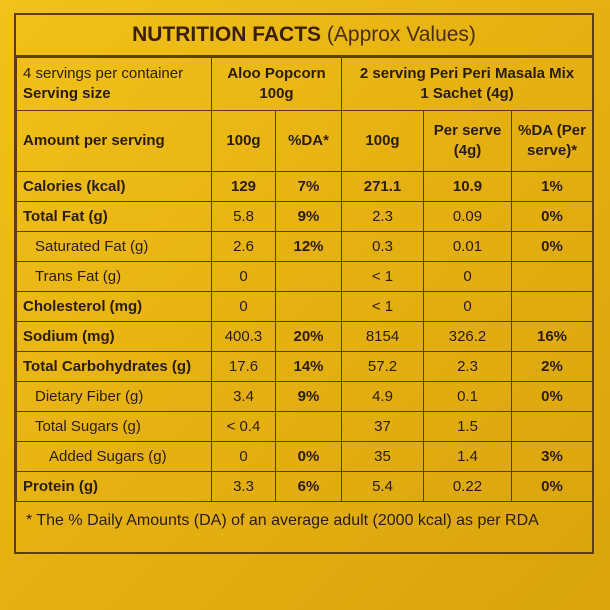 This screenshot has height=610, width=610. Describe the element at coordinates (467, 130) in the screenshot. I see `col-b-per-serve-line1: Per serve` at that location.